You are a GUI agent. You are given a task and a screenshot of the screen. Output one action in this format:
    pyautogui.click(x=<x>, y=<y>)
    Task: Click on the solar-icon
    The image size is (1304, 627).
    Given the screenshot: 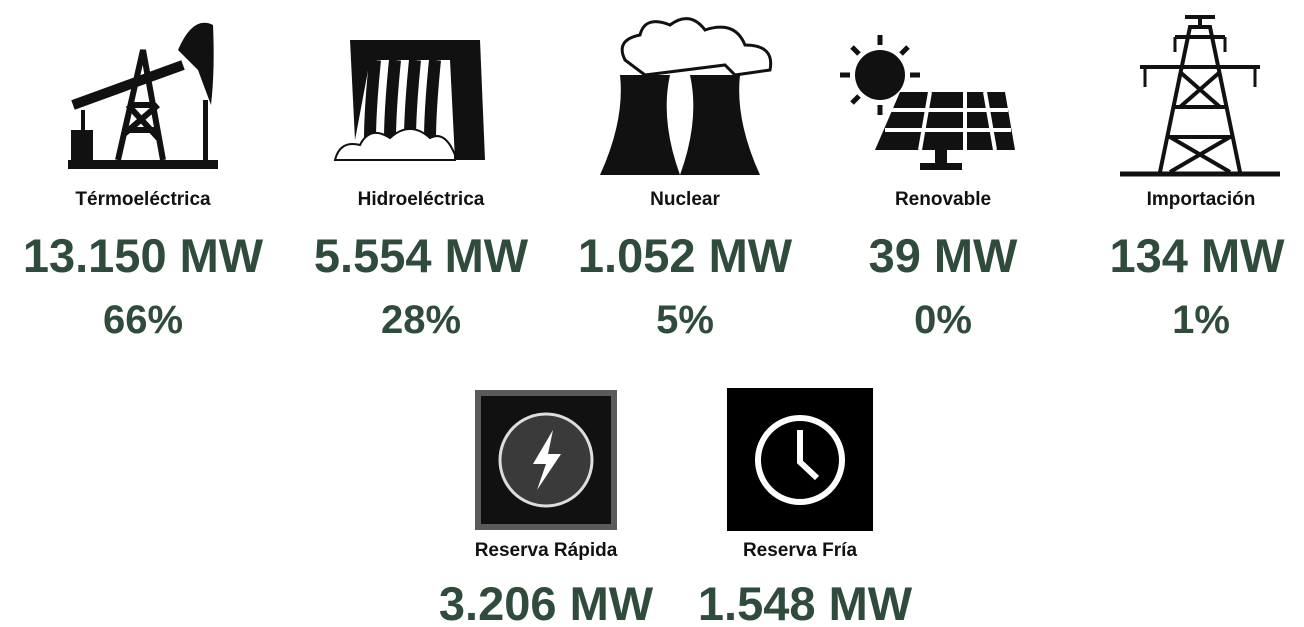 What is the action you would take?
    pyautogui.click(x=927, y=102)
    